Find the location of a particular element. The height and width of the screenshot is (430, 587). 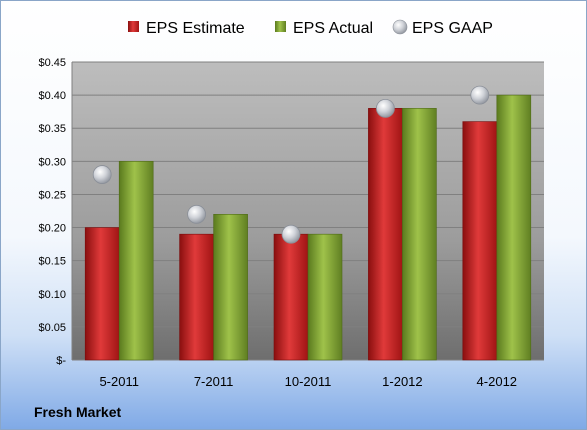

legend-actual-swatch is located at coordinates (280, 26).